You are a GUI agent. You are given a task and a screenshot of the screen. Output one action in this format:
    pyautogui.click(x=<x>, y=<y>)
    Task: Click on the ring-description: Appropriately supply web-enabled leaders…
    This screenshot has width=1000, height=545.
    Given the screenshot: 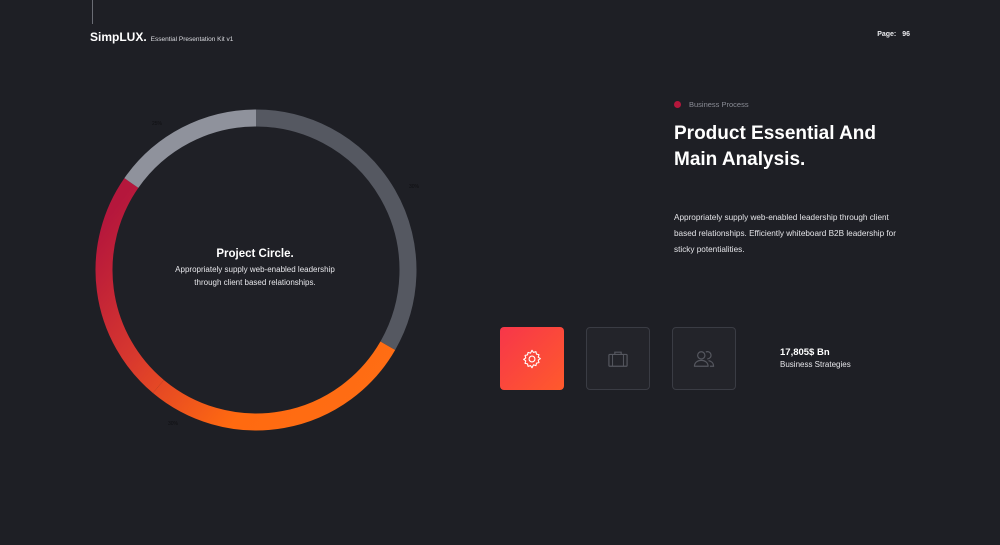 What is the action you would take?
    pyautogui.click(x=255, y=276)
    